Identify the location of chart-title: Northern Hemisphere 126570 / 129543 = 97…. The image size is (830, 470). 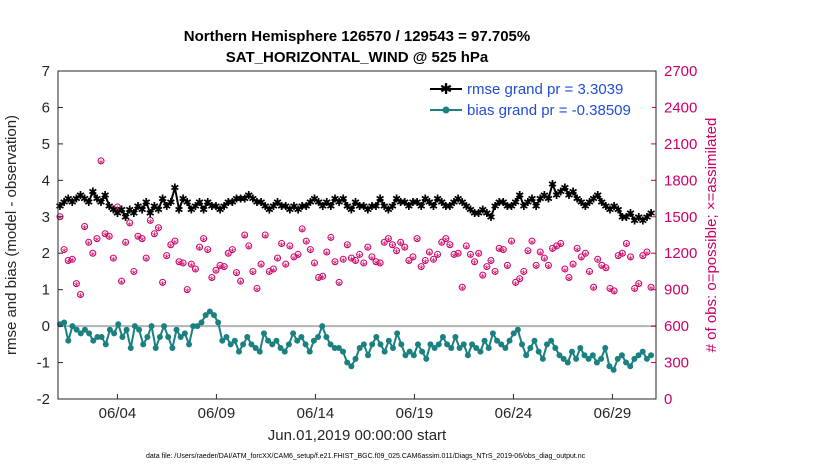
(357, 36).